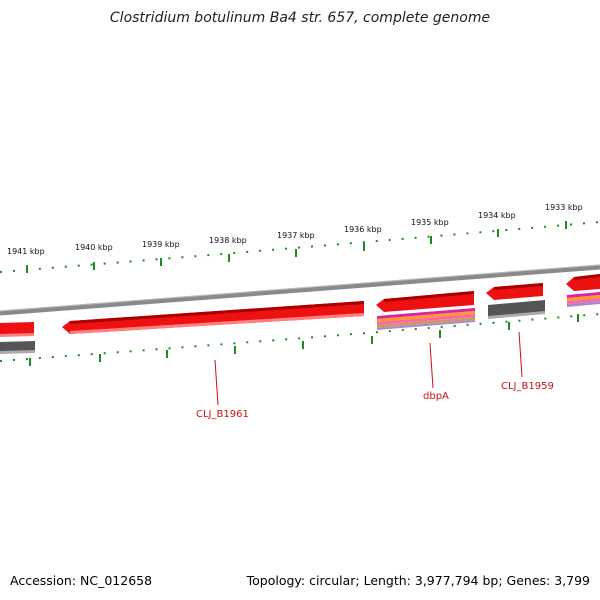  I want to click on kbp-label: 1940 kbp, so click(94, 247).